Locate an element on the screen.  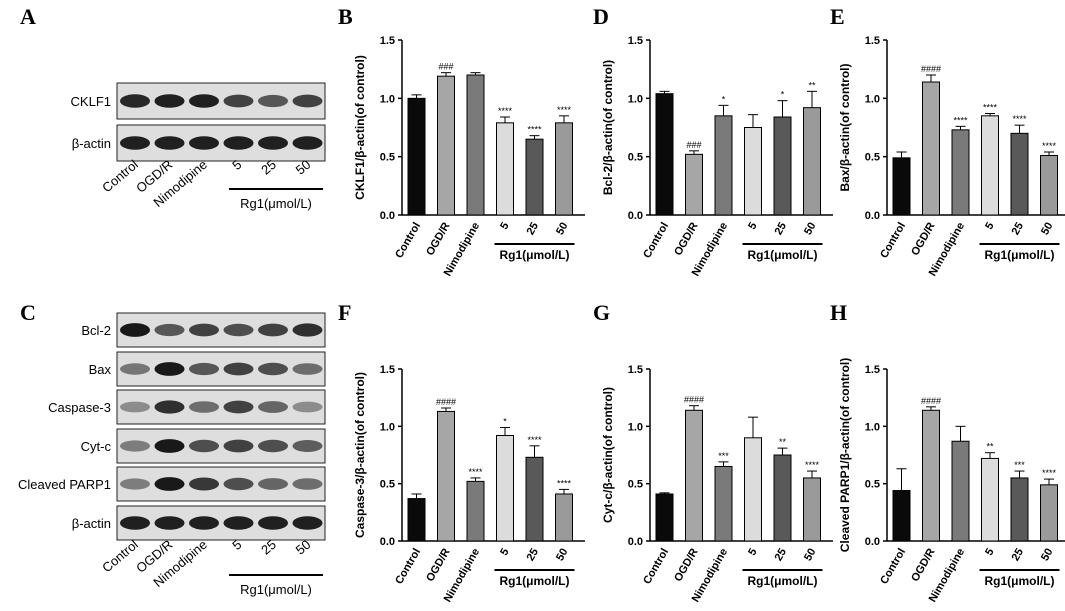
blot-row-actin: β-actin is located at coordinates (199, 523).